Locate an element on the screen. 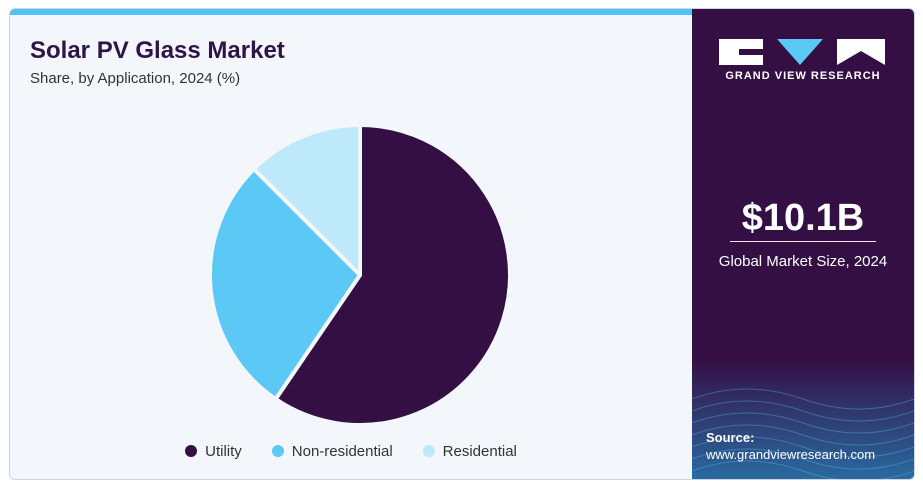  chart-title: Solar PV Glass Market is located at coordinates (157, 50).